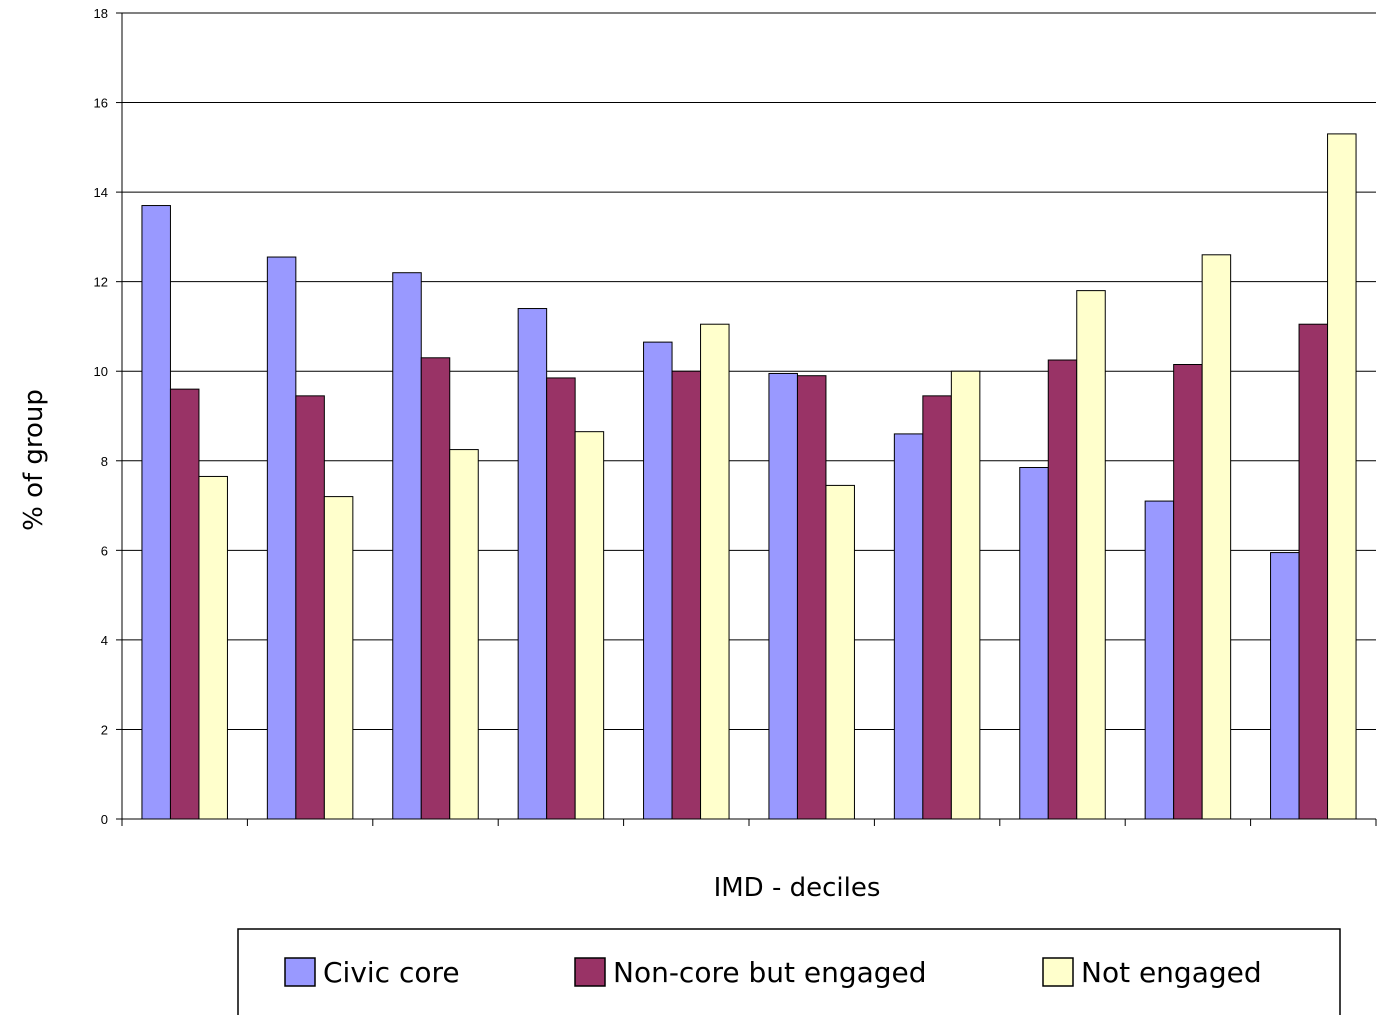 The width and height of the screenshot is (1378, 1015). Describe the element at coordinates (797, 888) in the screenshot. I see `x-axis-title: IMD - deciles` at that location.